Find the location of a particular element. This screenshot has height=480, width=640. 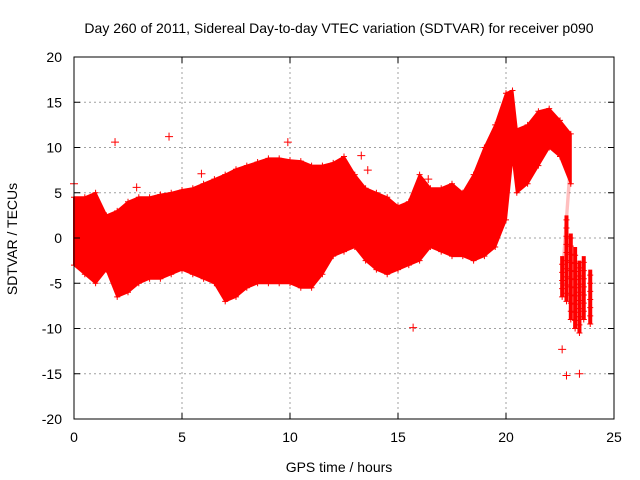

x-tick-label: 20 is located at coordinates (506, 437).